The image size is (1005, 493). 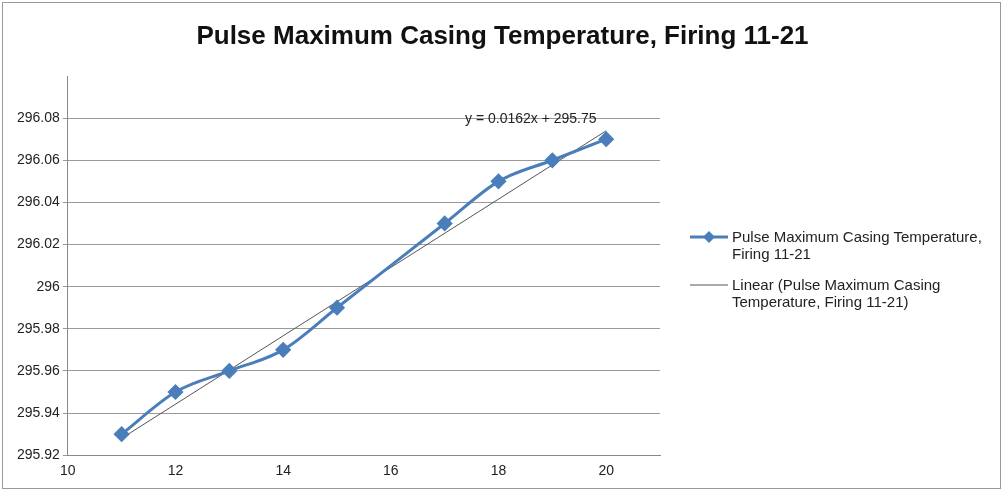 I want to click on legend-label: Linear (Pulse Maximum Casing Temperature, Firing 11-21), so click(x=837, y=293).